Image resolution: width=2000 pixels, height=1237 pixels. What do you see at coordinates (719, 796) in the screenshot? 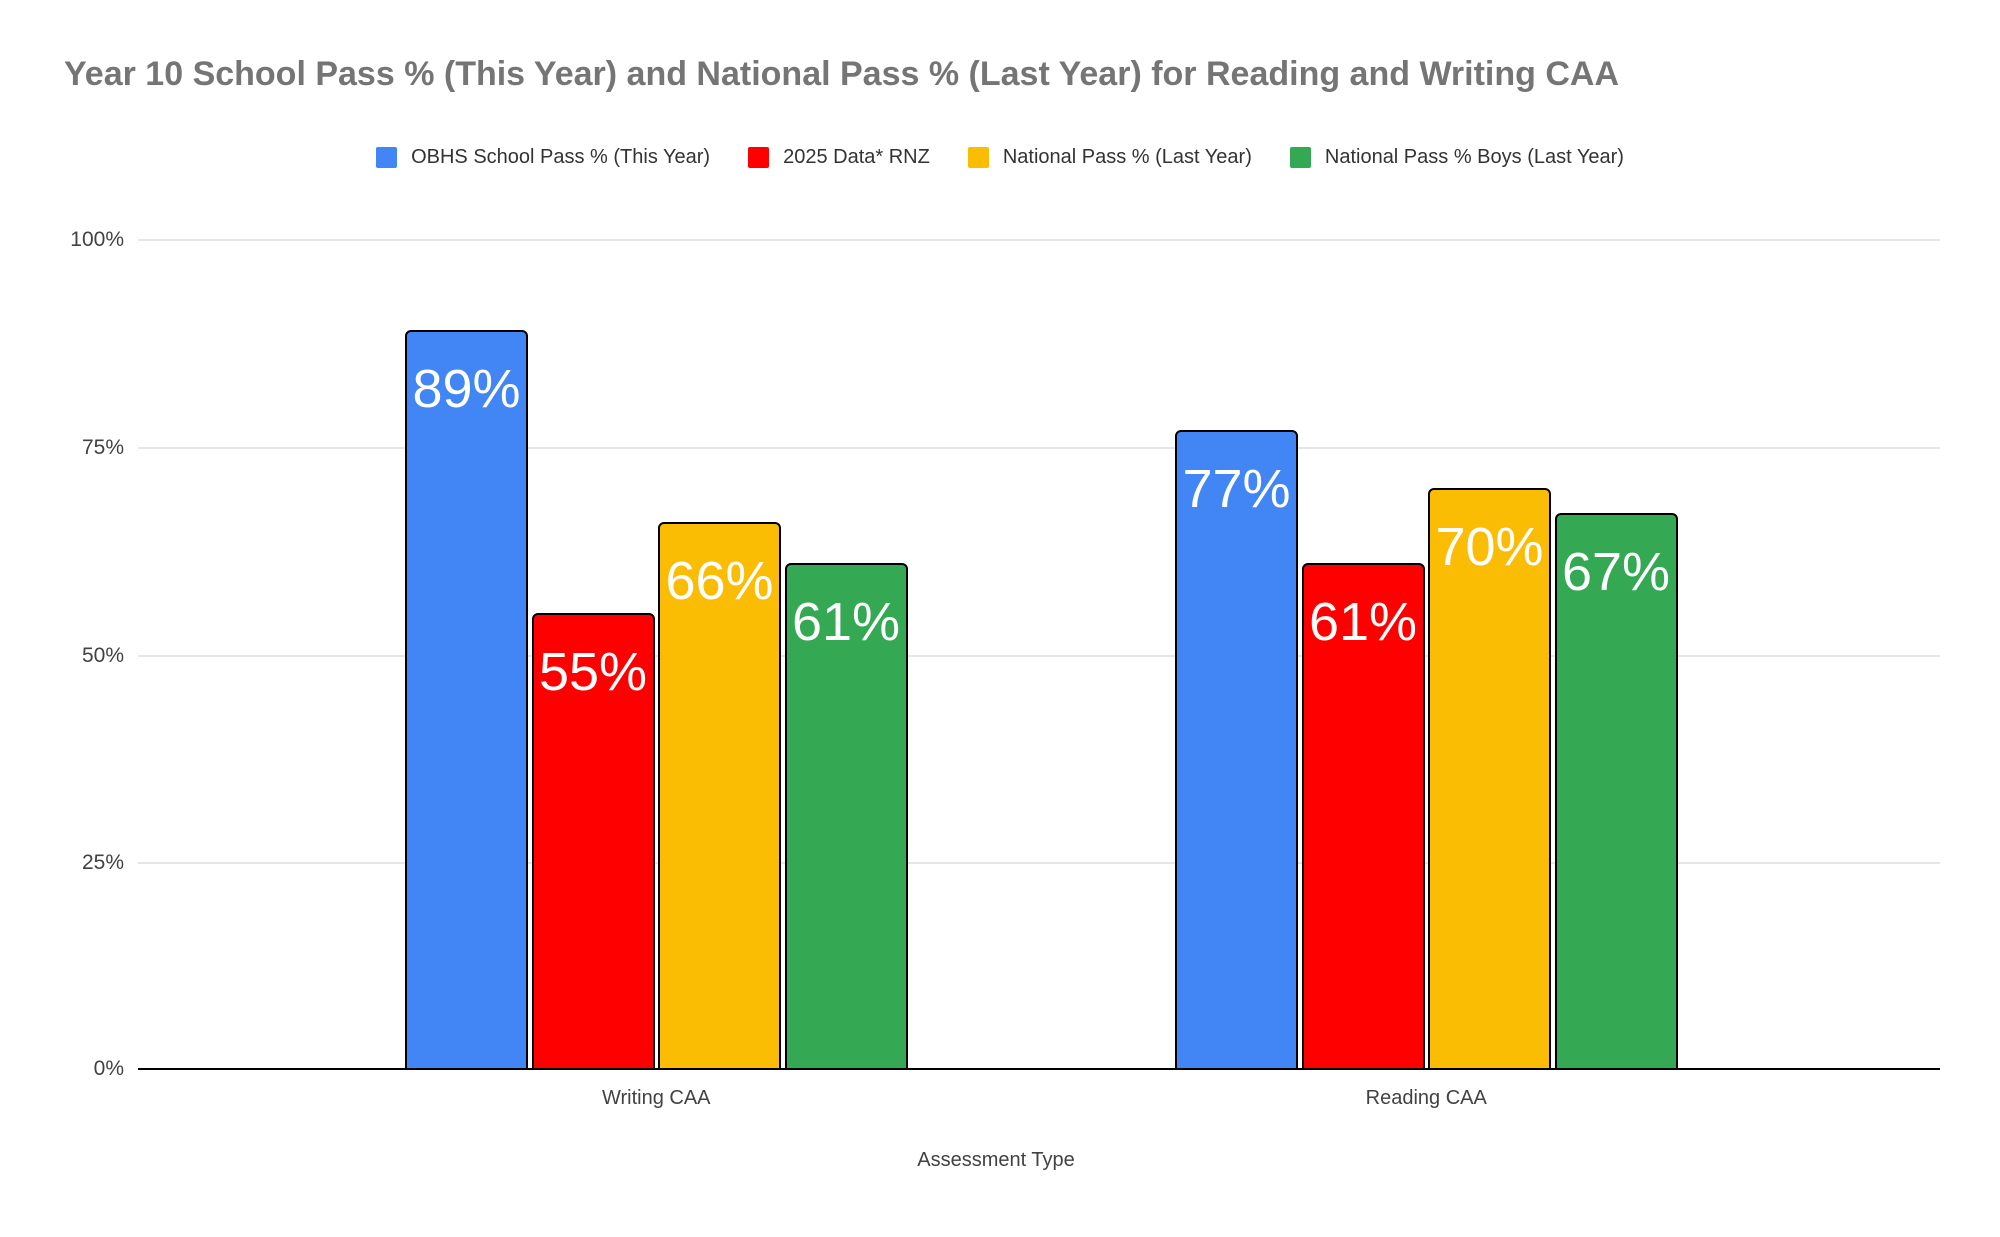
I see `bar-writing-caa-series-2: 66%` at bounding box center [719, 796].